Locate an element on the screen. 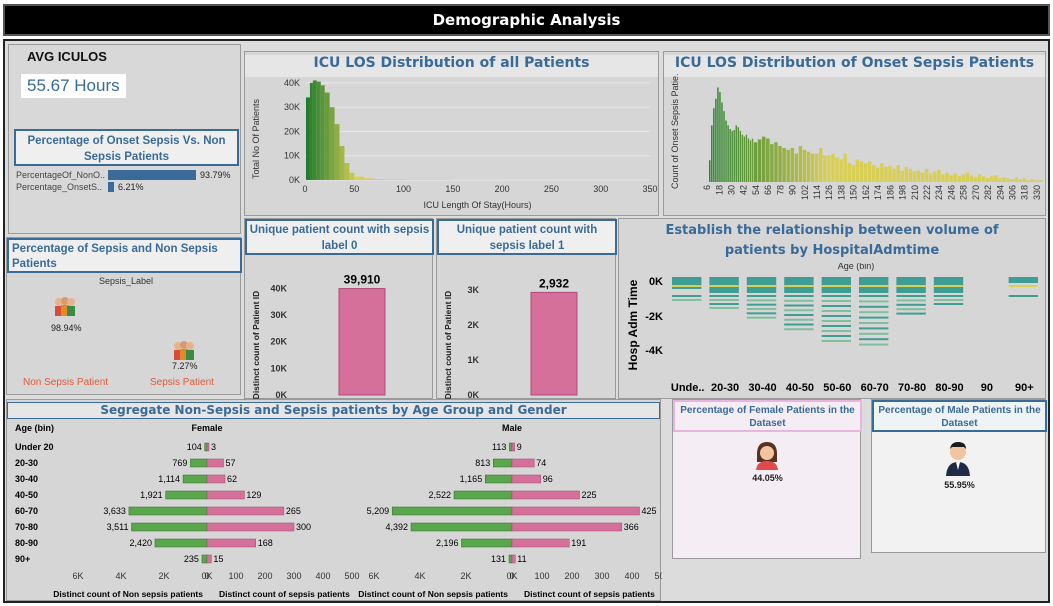 The width and height of the screenshot is (1053, 606). sepsis-label: 57 is located at coordinates (231, 463).